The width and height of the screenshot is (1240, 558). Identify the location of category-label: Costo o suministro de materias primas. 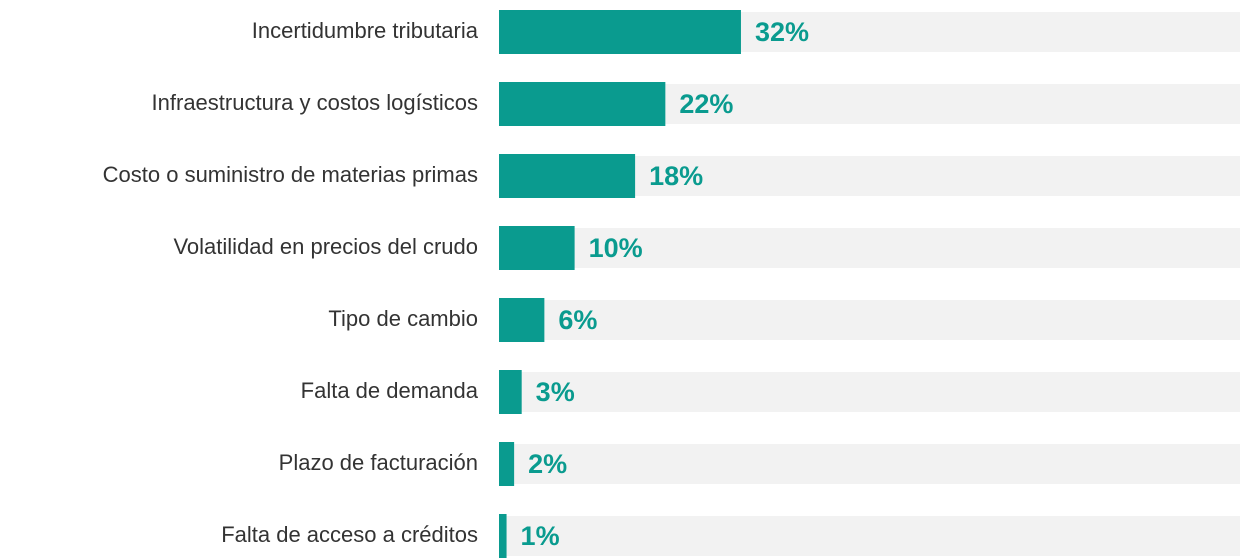
(290, 174).